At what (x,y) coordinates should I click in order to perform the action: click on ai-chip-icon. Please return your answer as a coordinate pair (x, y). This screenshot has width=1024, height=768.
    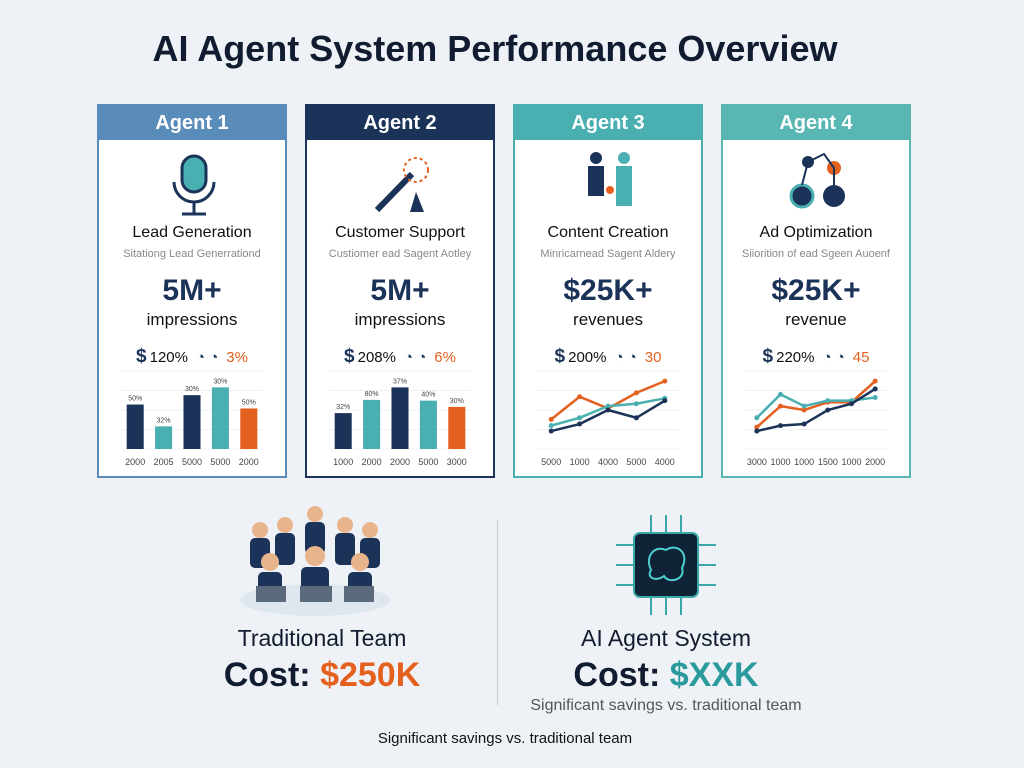
    Looking at the image, I should click on (666, 565).